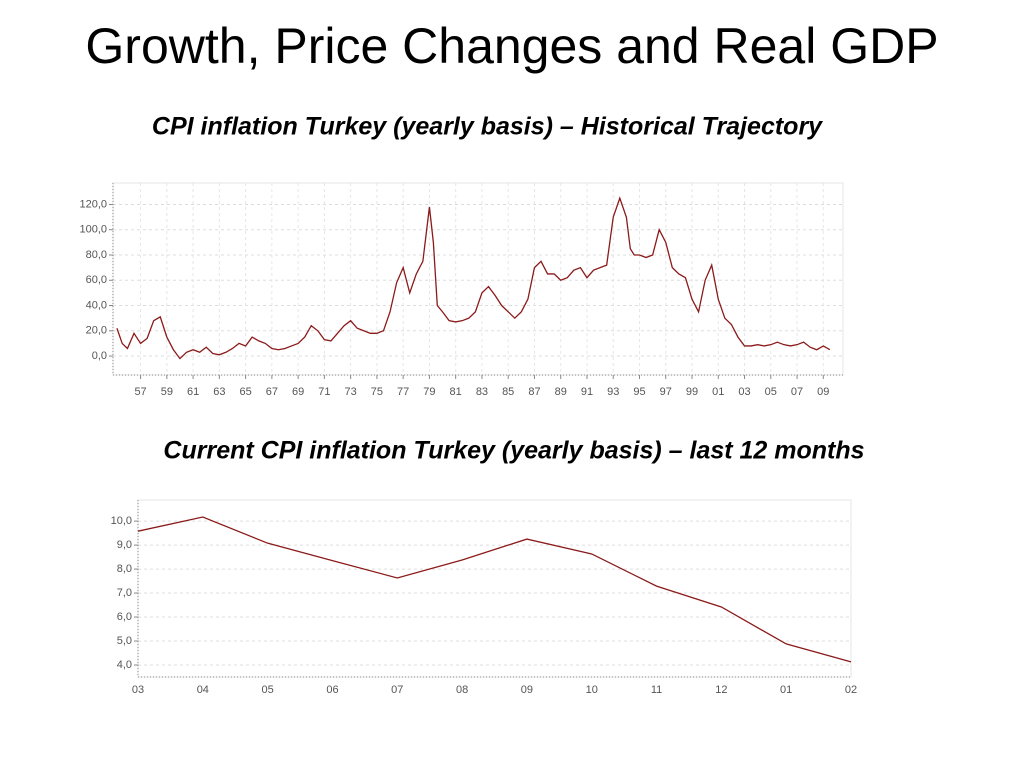 The height and width of the screenshot is (768, 1024). I want to click on x-tick-label: 71, so click(324, 392).